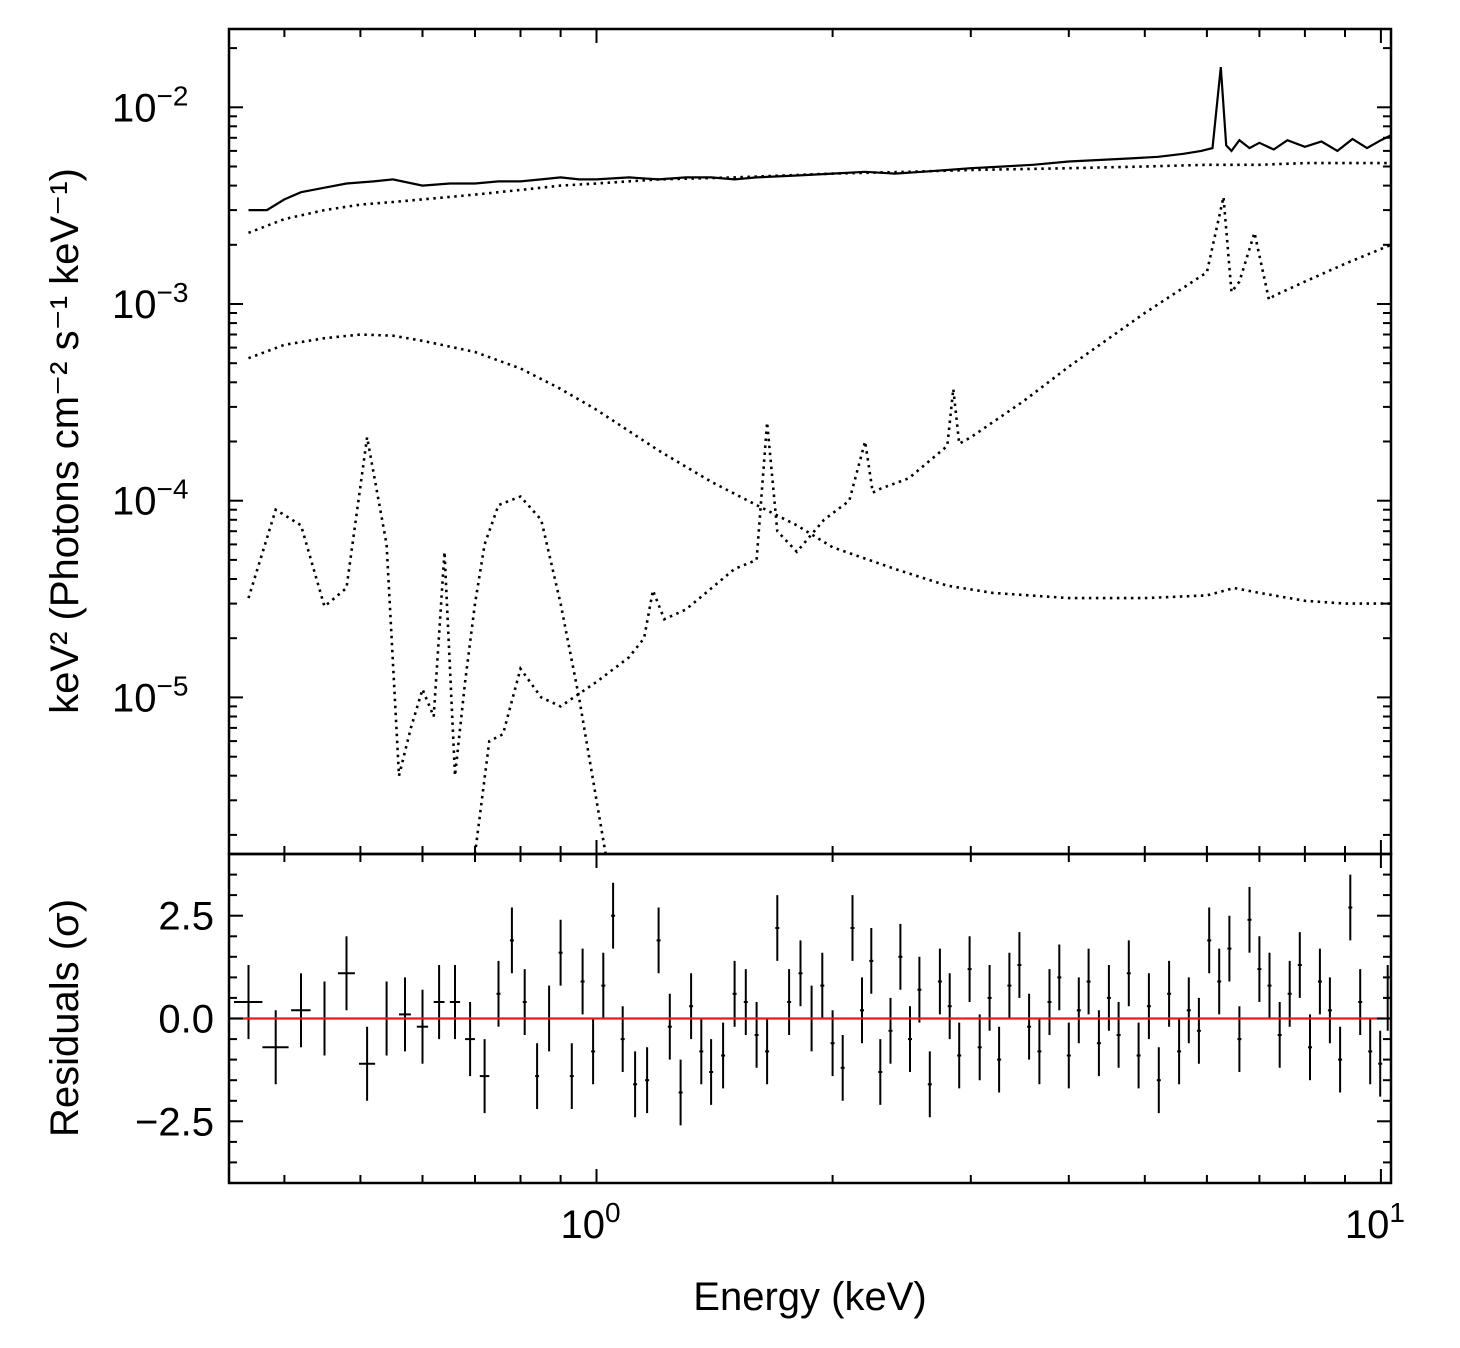  I want to click on residual-y-tick-label: −2.5, so click(174, 1122).